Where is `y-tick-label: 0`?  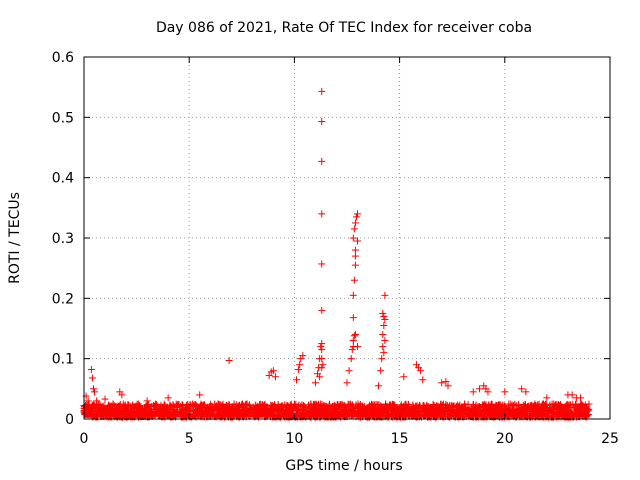
y-tick-label: 0 is located at coordinates (69, 420).